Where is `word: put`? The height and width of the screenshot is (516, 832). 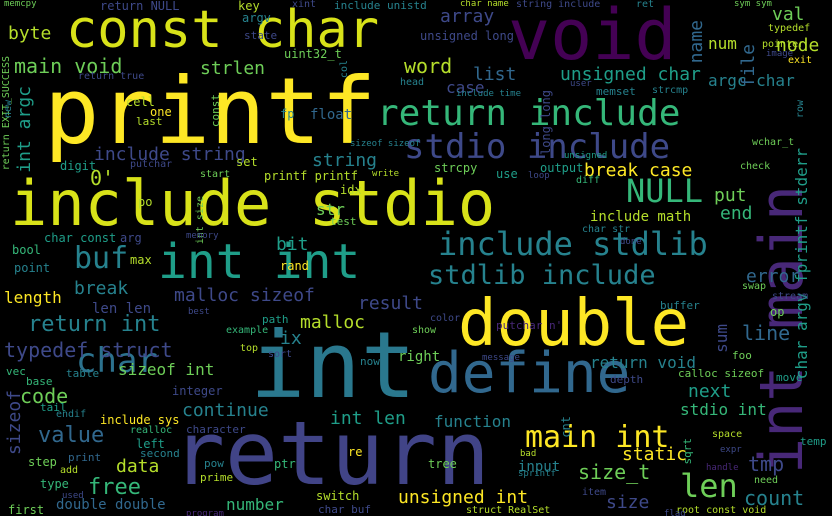
word: put is located at coordinates (730, 195).